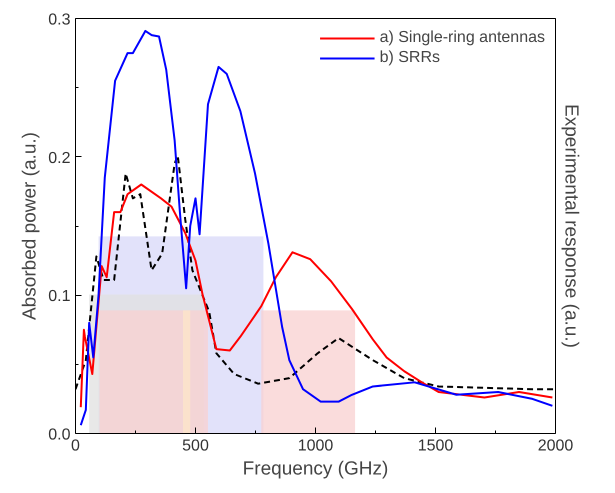 This screenshot has width=615, height=493. Describe the element at coordinates (571, 226) in the screenshot. I see `y2-axis-title: Experimental response (a.u.)` at that location.